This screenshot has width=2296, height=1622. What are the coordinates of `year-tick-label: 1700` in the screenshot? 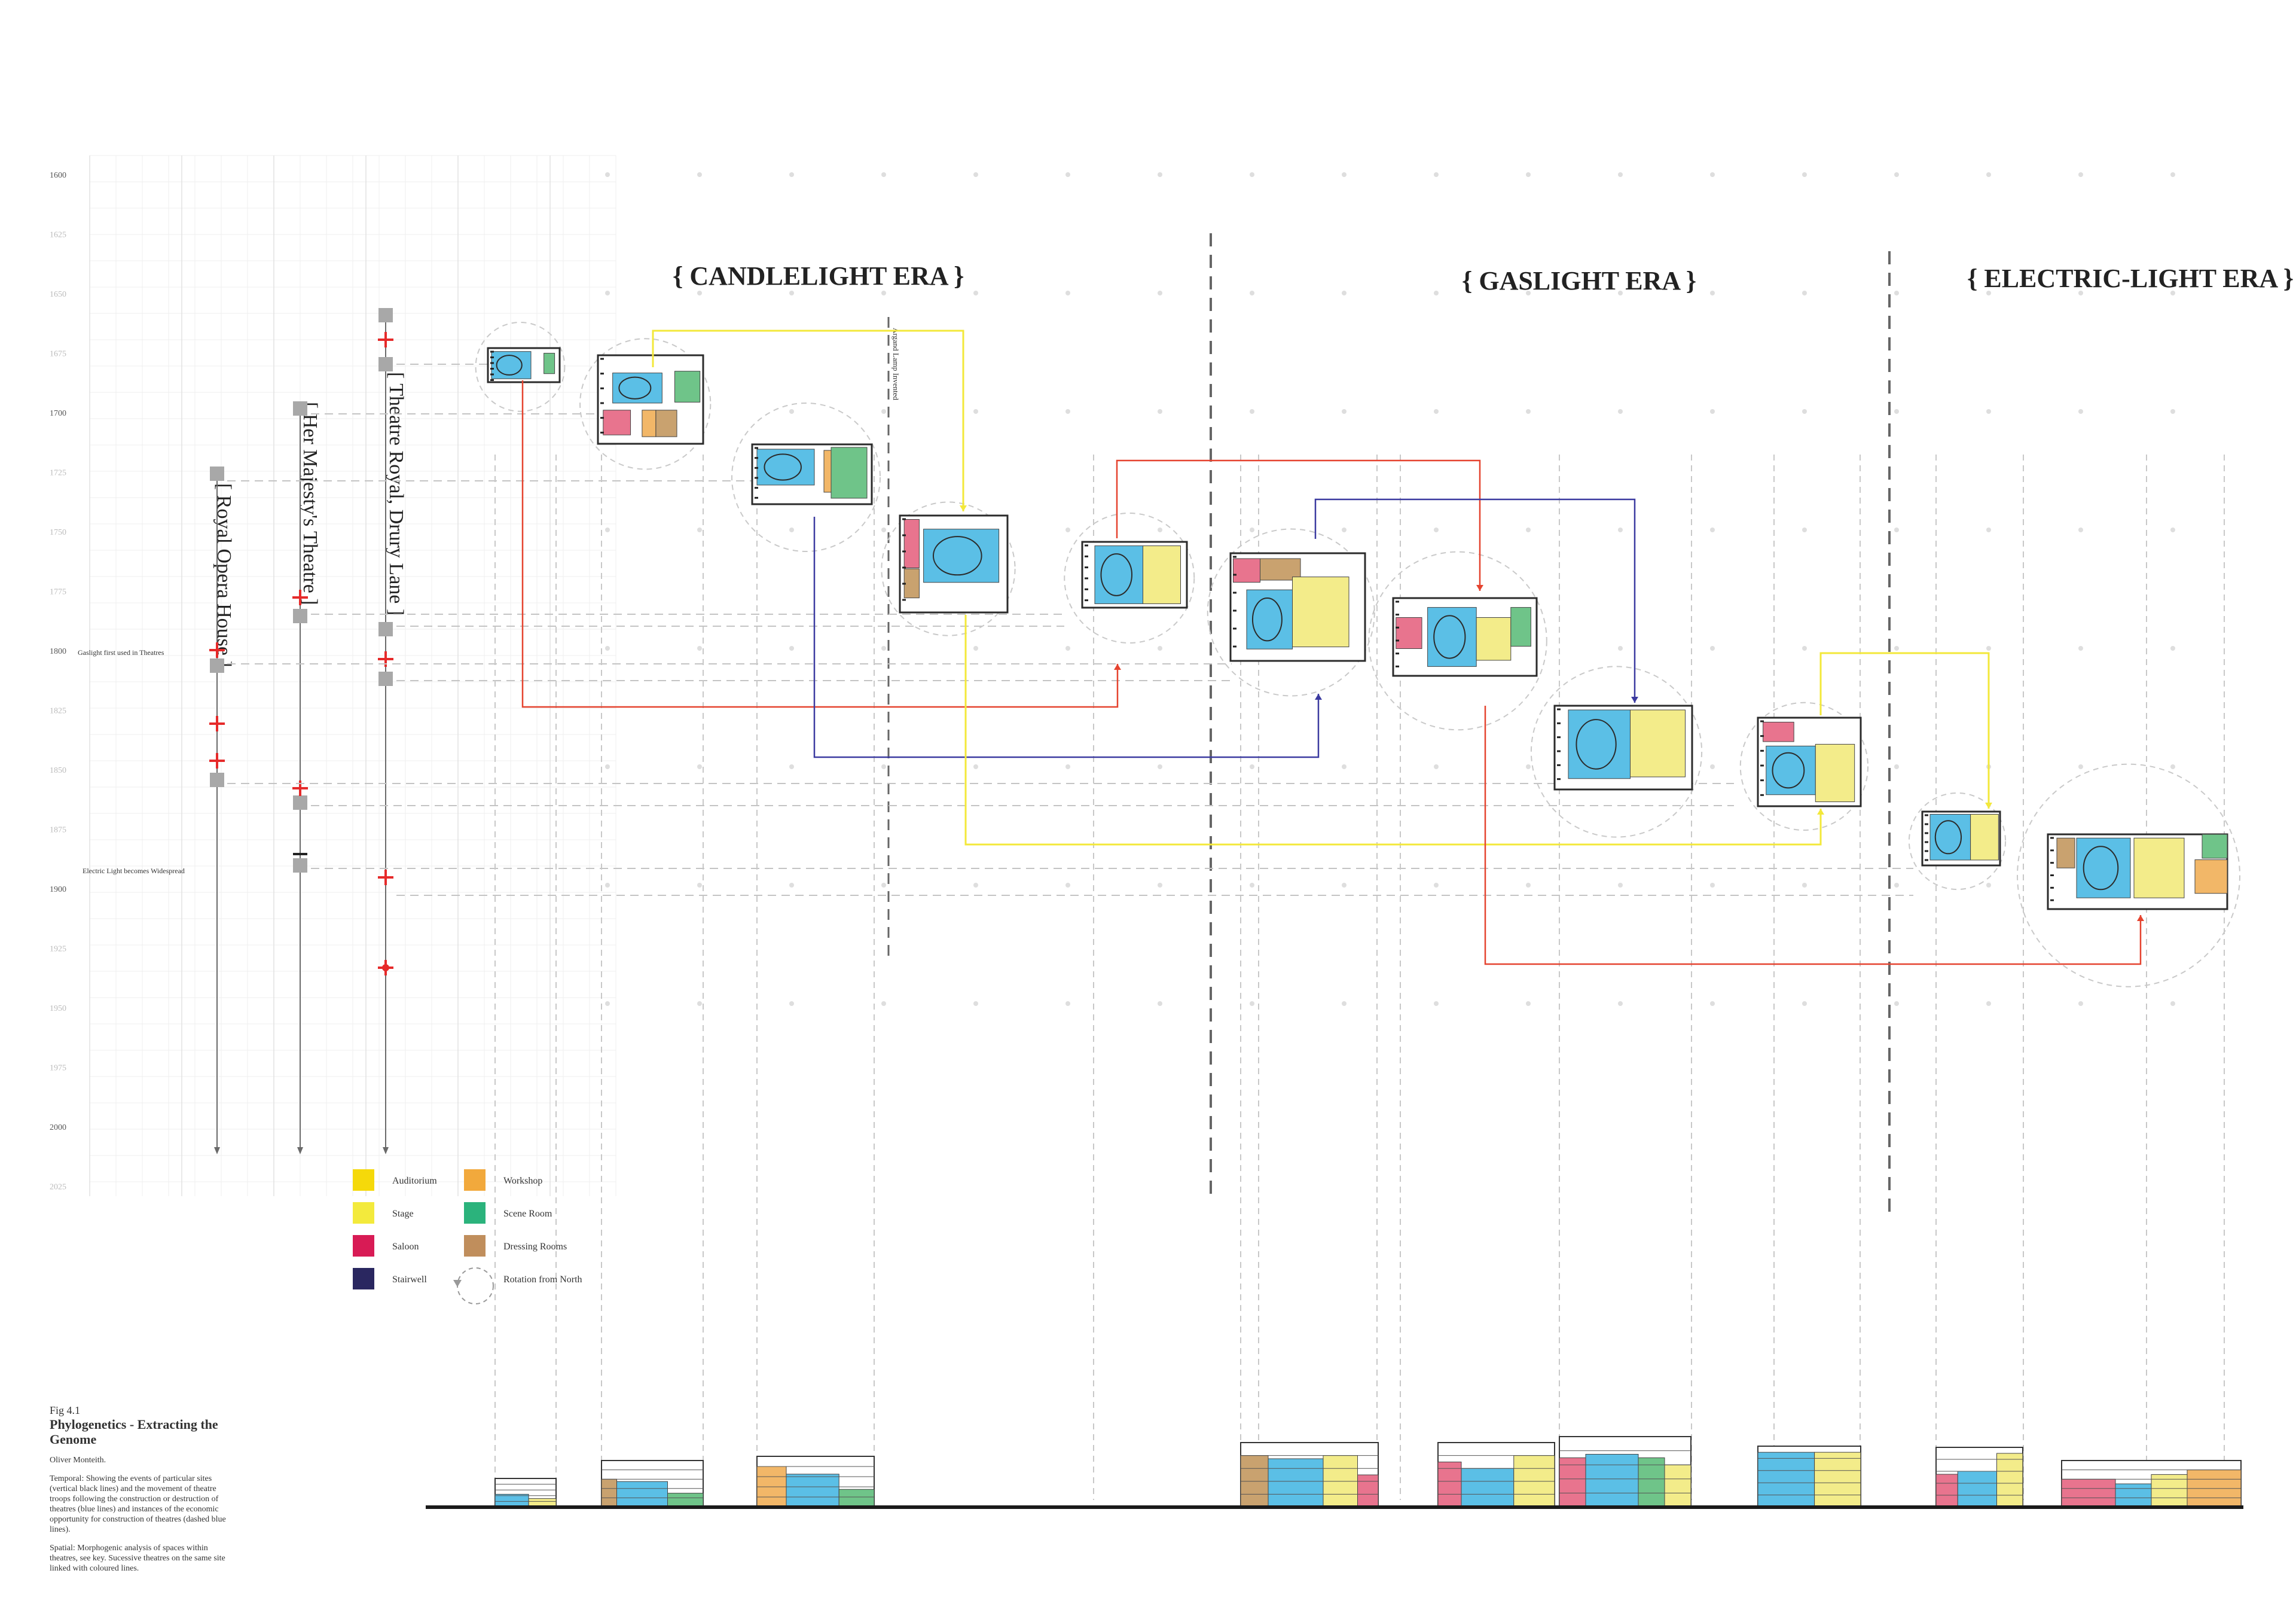 It's located at (58, 413).